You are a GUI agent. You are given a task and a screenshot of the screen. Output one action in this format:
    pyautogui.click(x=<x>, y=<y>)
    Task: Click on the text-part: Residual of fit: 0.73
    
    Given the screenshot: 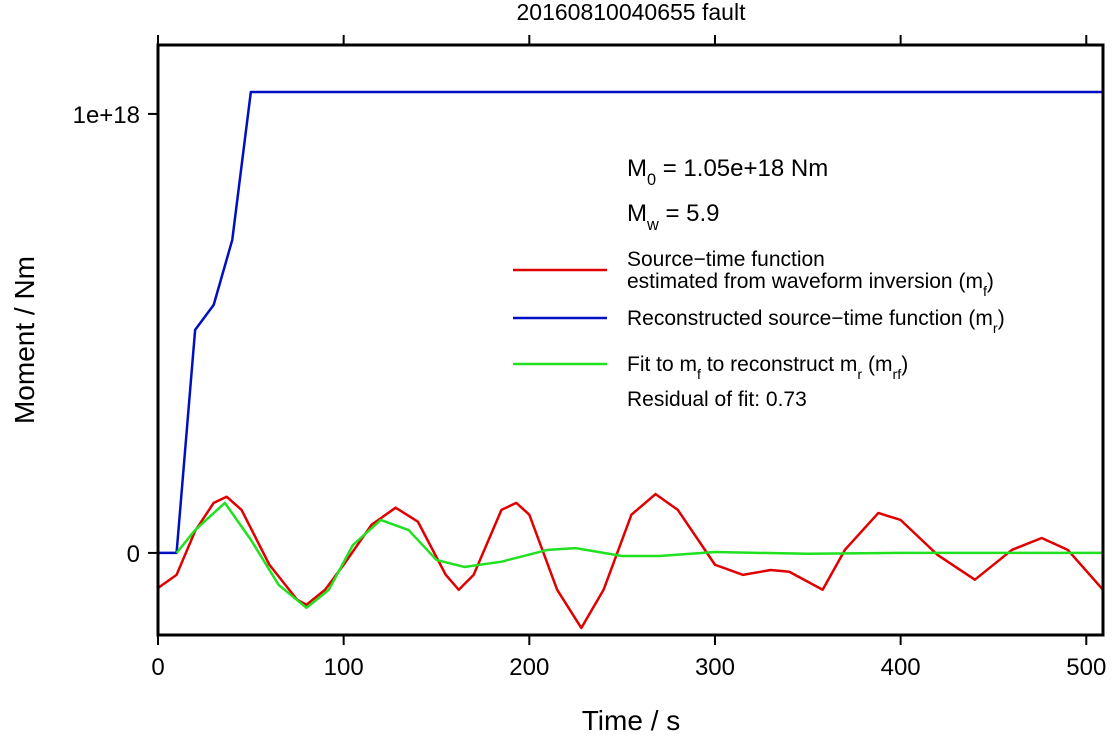 What is the action you would take?
    pyautogui.click(x=717, y=399)
    